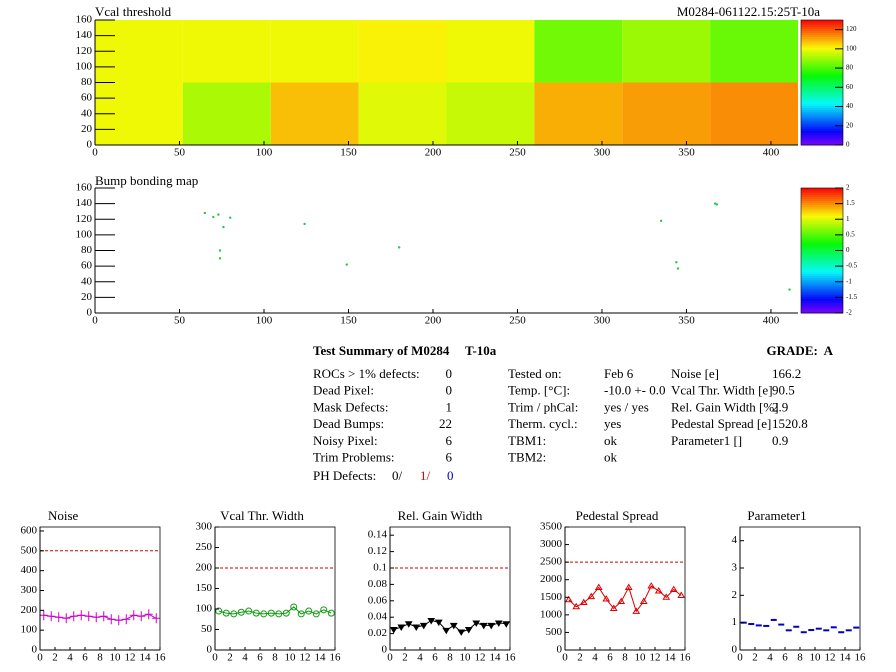  What do you see at coordinates (830, 658) in the screenshot?
I see `x-tick-label: 12` at bounding box center [830, 658].